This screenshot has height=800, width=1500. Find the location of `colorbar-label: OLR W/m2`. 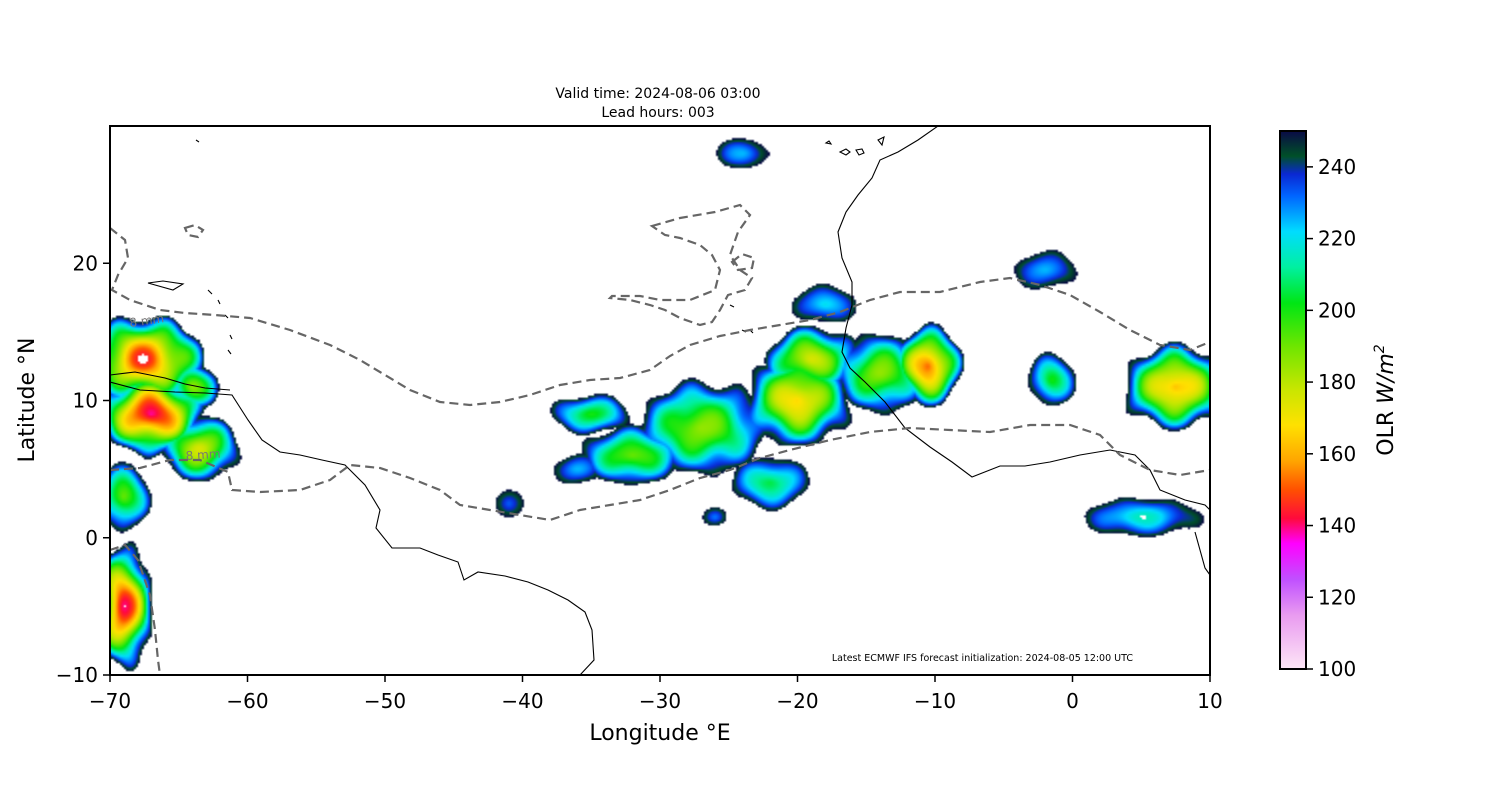

colorbar-label: OLR W/m2 is located at coordinates (1385, 399).